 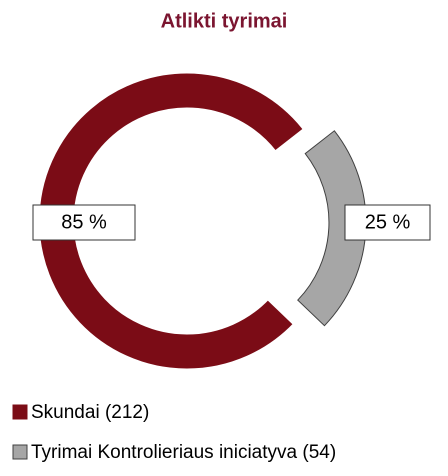 What do you see at coordinates (231, 222) in the screenshot?
I see `labels: 25 % 85 %` at bounding box center [231, 222].